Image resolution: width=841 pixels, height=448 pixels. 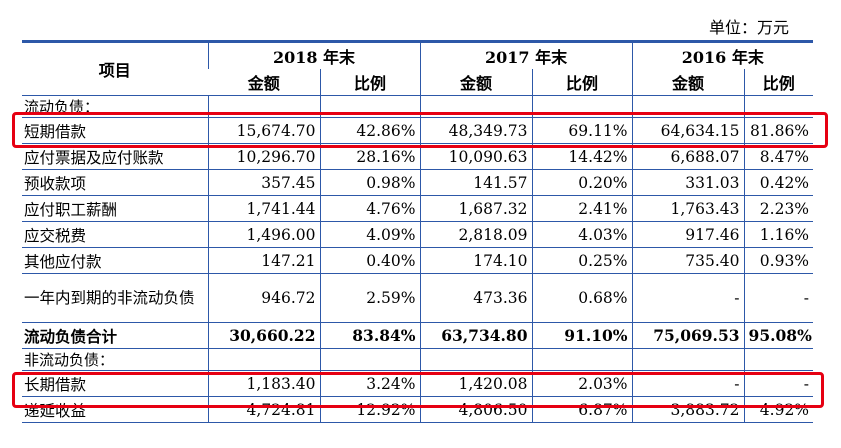 I want to click on cell: 69.11%, so click(x=582, y=130).